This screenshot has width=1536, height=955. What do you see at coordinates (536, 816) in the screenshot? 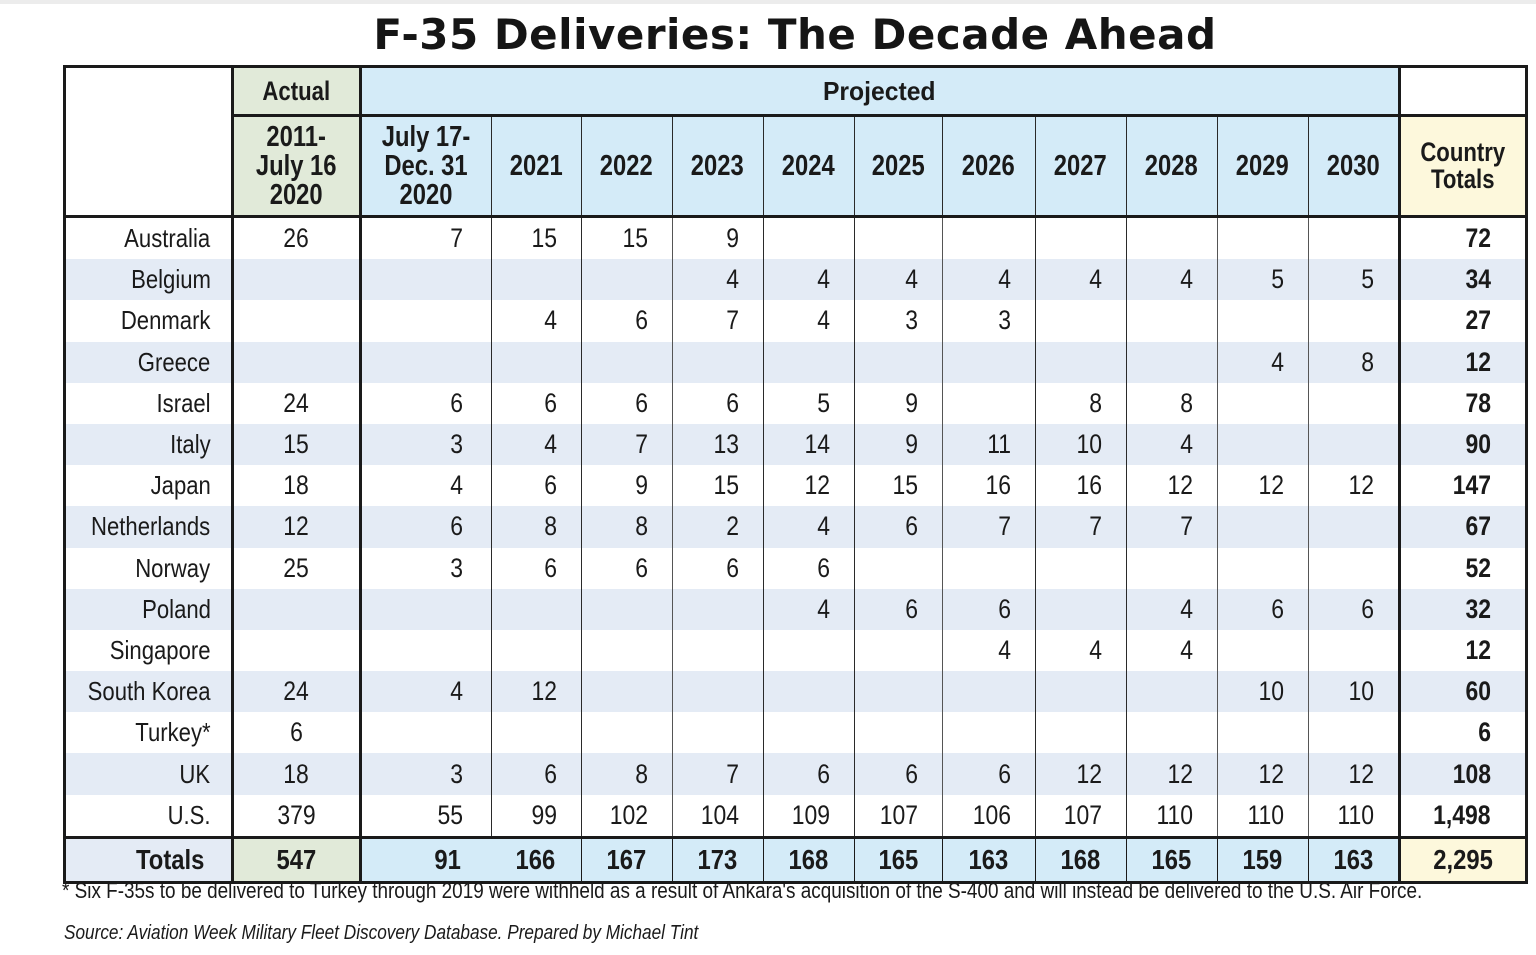
I see `year-value-cell: 99` at bounding box center [536, 816].